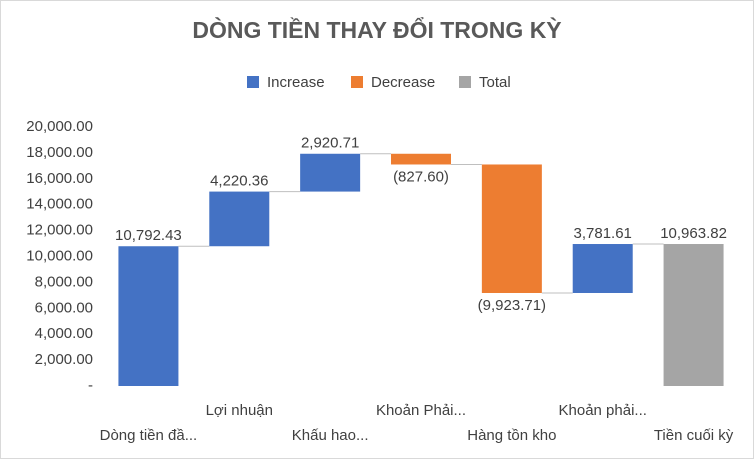 The height and width of the screenshot is (459, 754). What do you see at coordinates (693, 233) in the screenshot?
I see `value-label: 10,963.82` at bounding box center [693, 233].